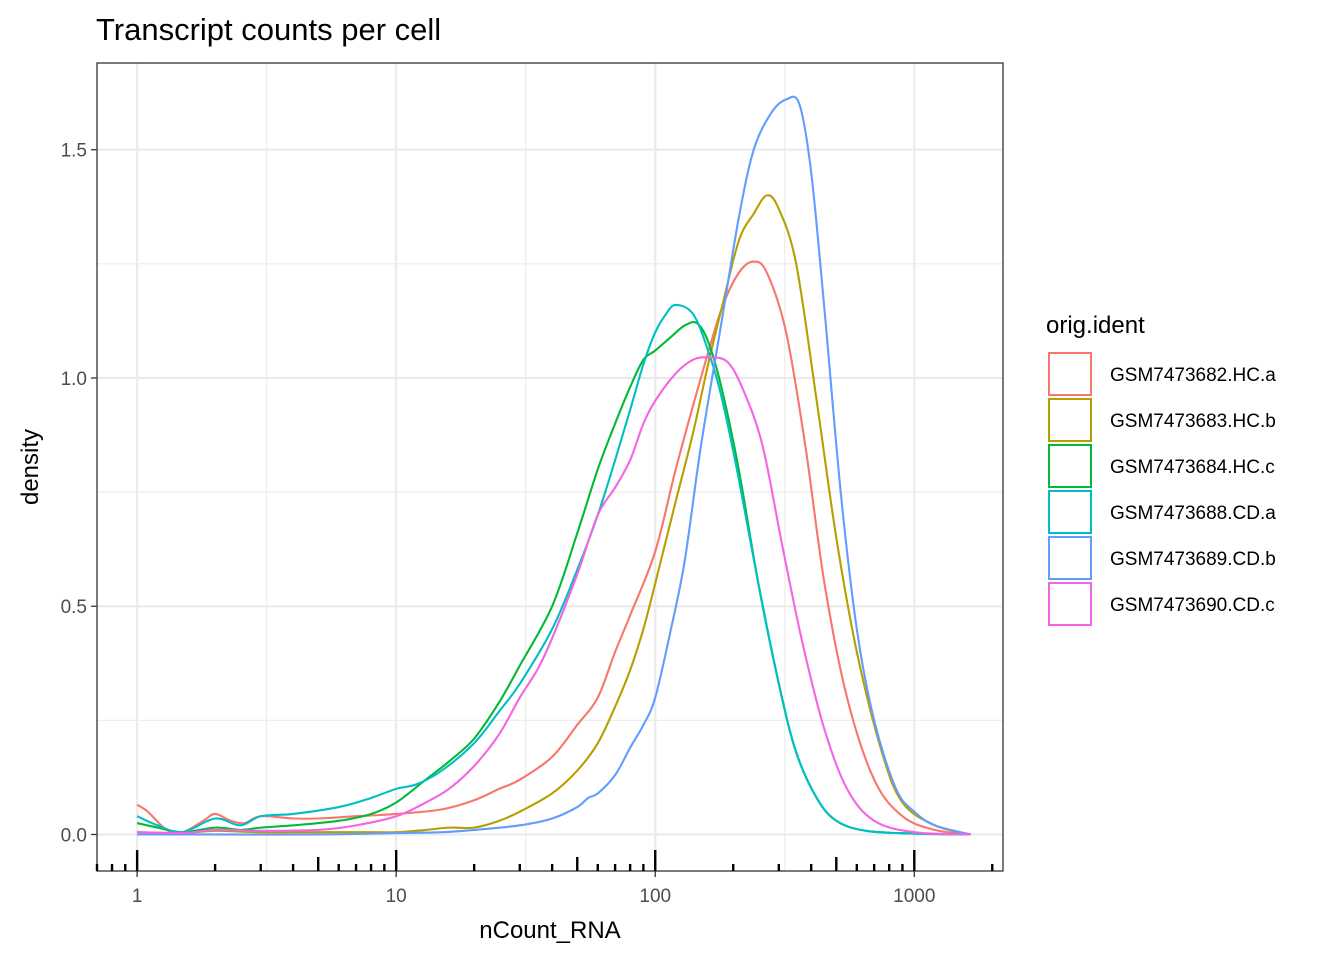 The width and height of the screenshot is (1344, 960). I want to click on y-tick-label: 1.0, so click(74, 379).